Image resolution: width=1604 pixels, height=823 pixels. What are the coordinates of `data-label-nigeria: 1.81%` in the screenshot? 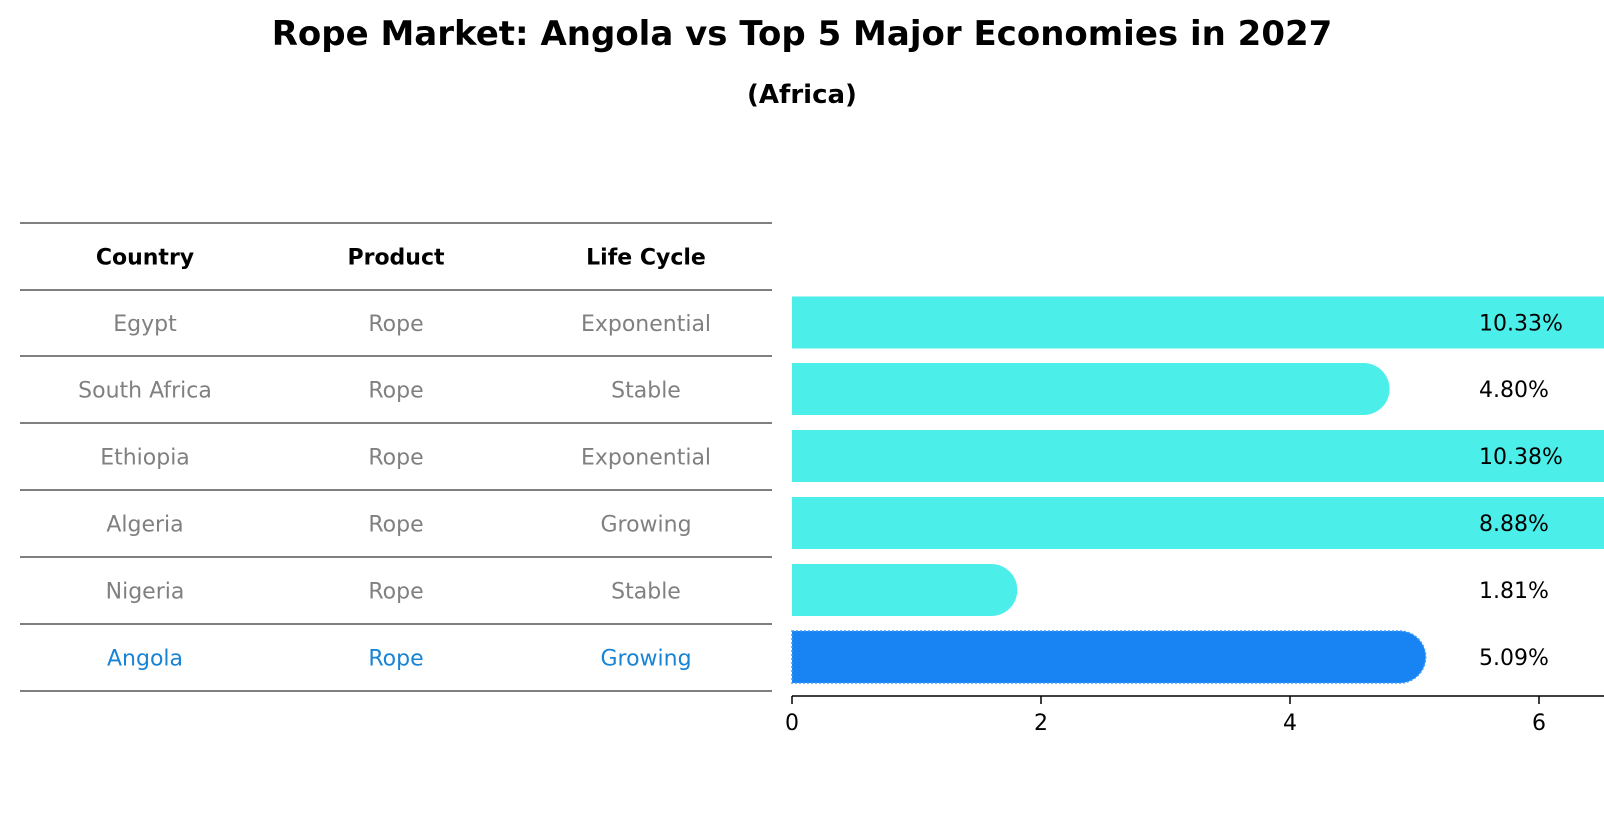 It's located at (1514, 591).